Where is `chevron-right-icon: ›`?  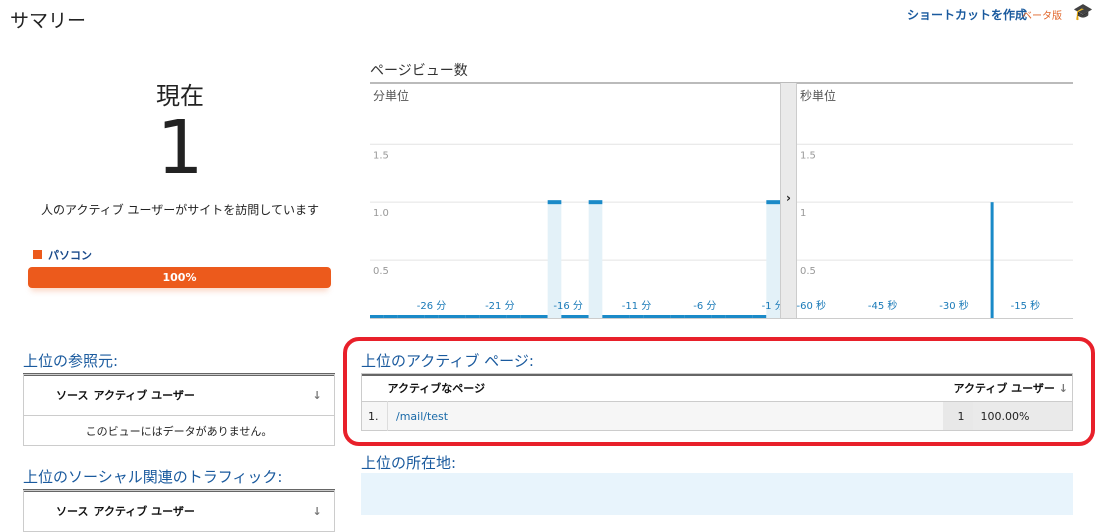
chevron-right-icon: › is located at coordinates (788, 198).